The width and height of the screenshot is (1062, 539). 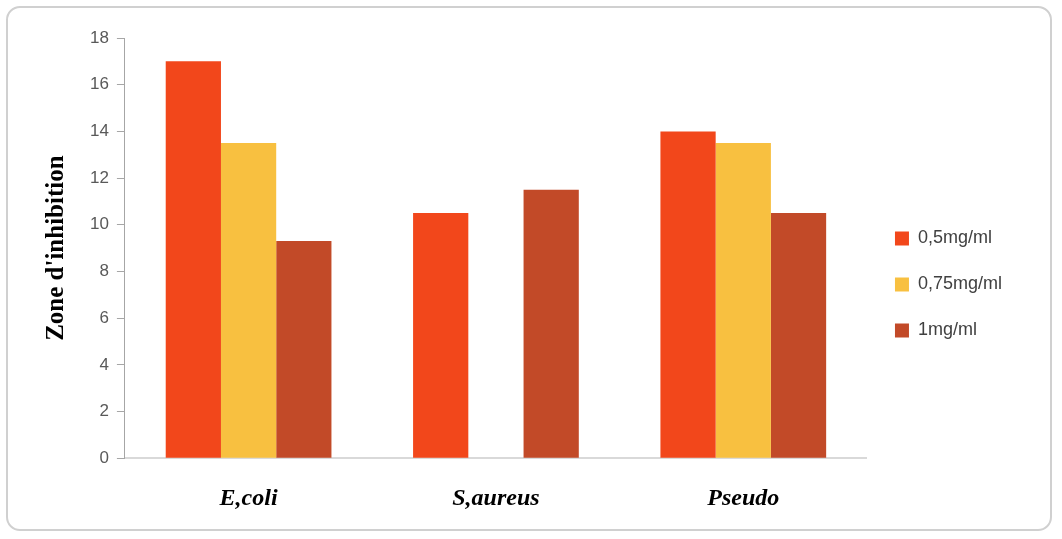 I want to click on y-tick-label: 2, so click(x=104, y=411).